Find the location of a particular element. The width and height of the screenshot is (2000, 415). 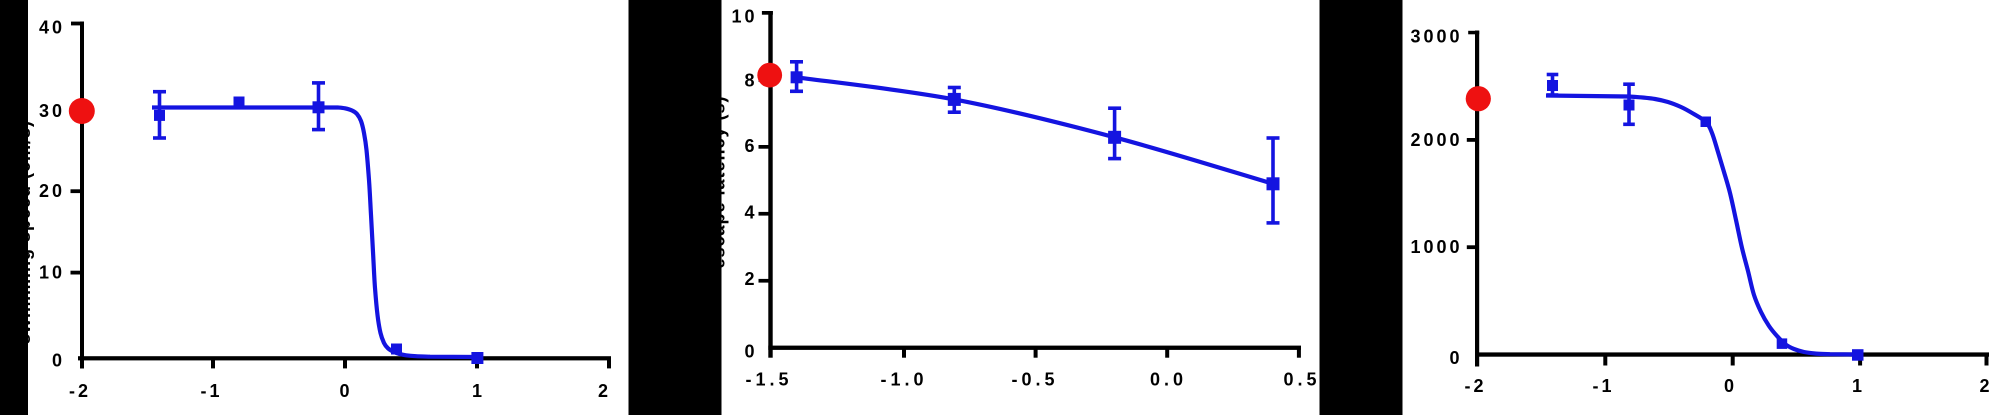

svg-text: -0.5 is located at coordinates (1034, 380).